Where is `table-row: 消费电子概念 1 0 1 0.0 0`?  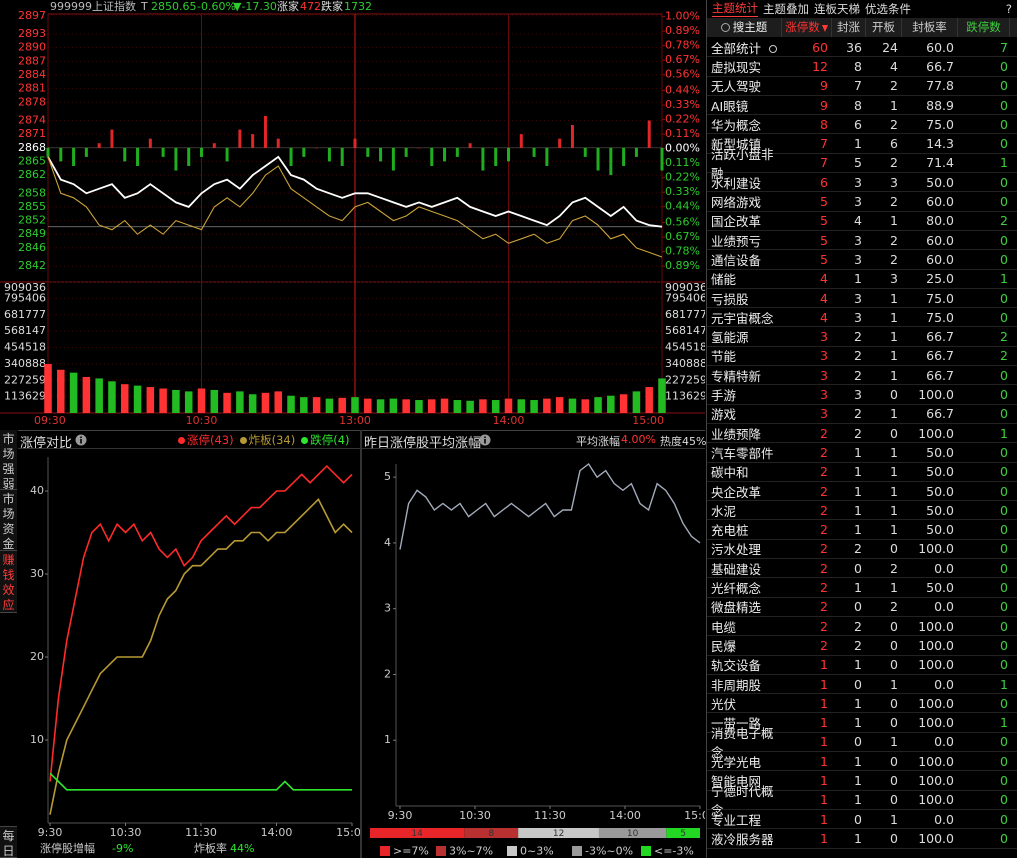 table-row: 消费电子概念 1 0 1 0.0 0 is located at coordinates (862, 743).